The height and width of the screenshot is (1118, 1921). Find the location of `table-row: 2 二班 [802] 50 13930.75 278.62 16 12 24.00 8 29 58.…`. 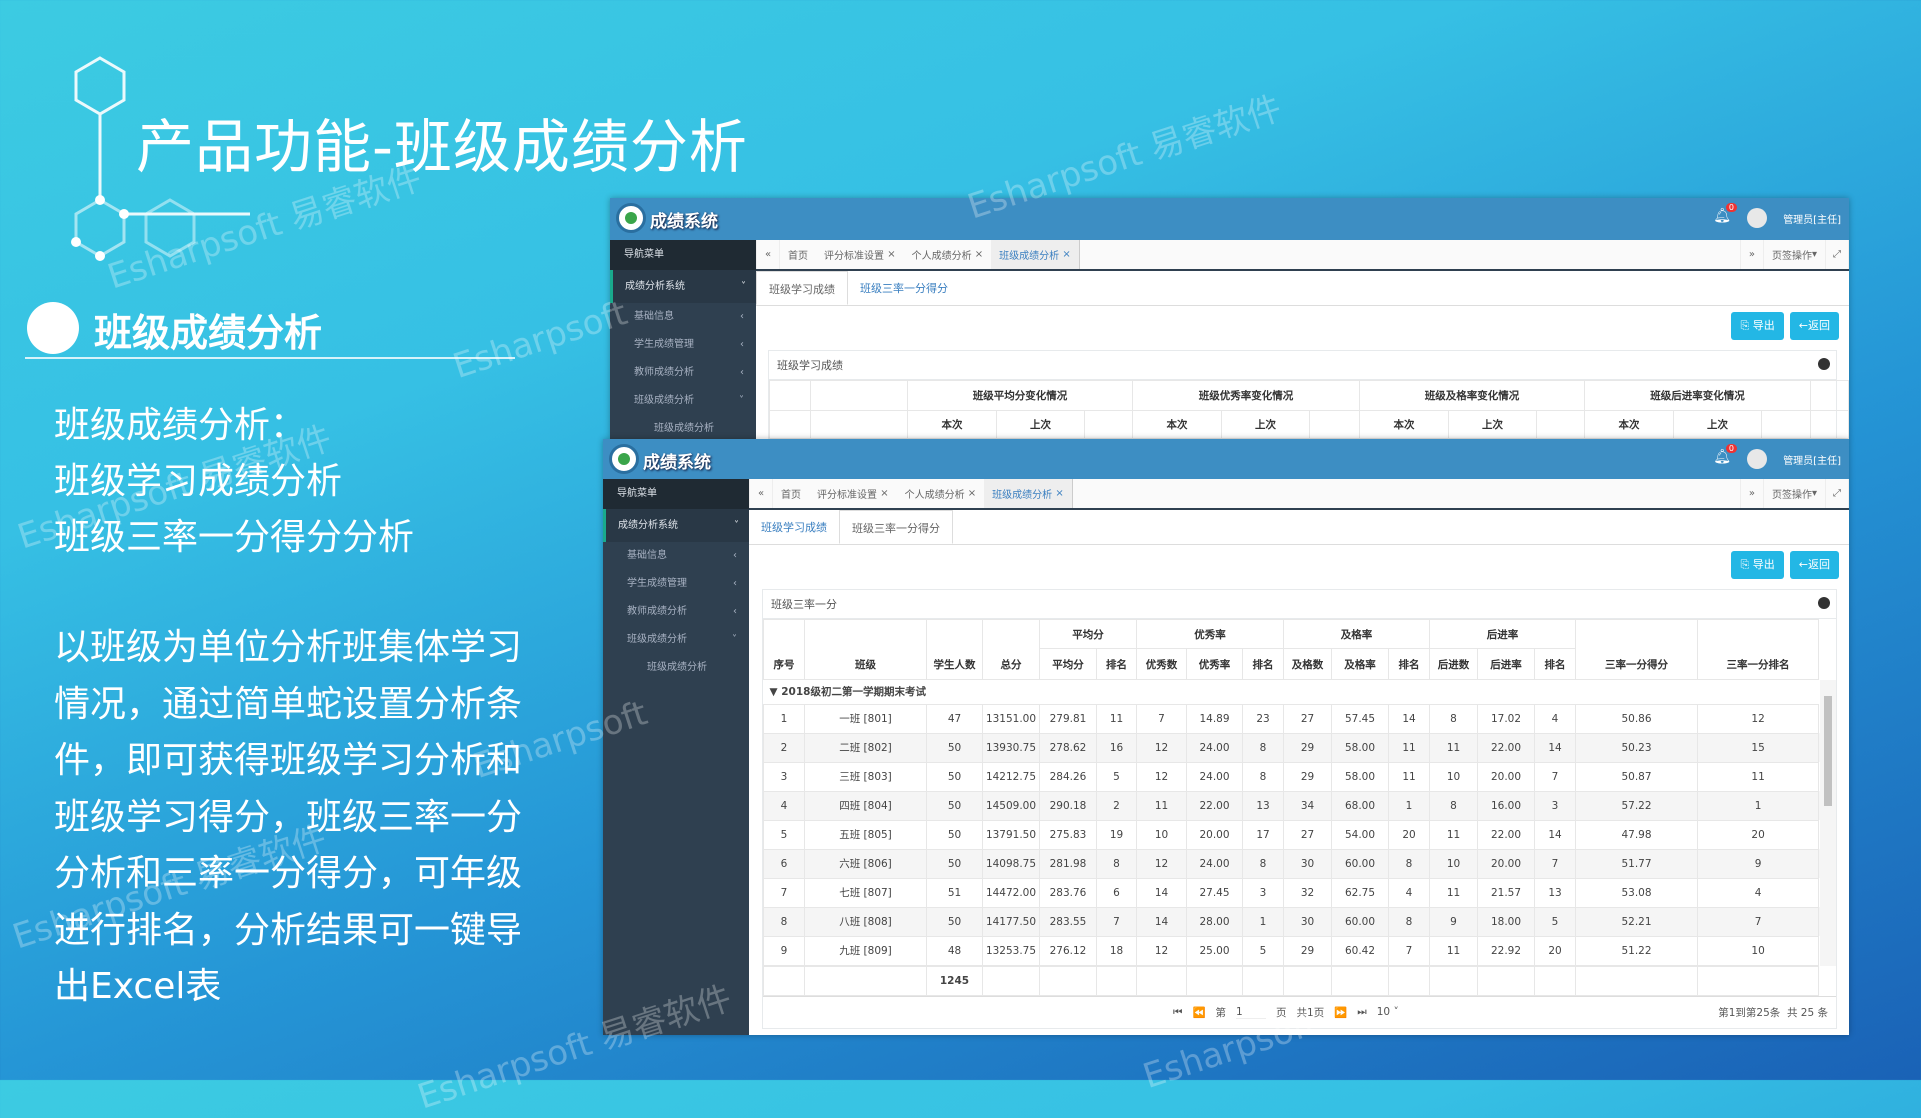

table-row: 2 二班 [802] 50 13930.75 278.62 16 12 24.00 8 29 58.… is located at coordinates (1299, 747).